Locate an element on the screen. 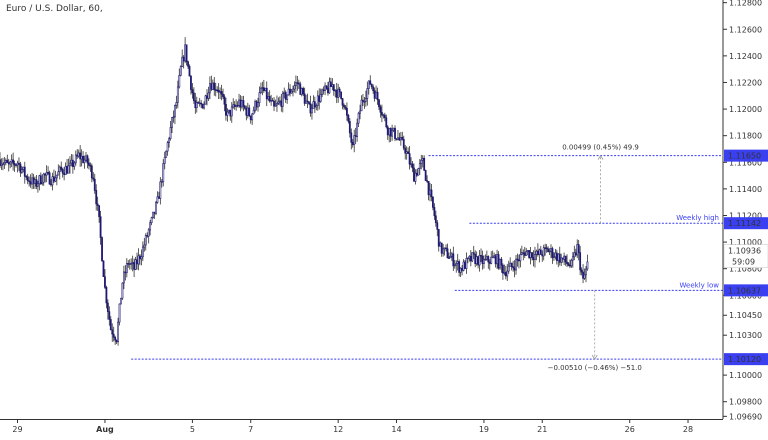 Image resolution: width=768 pixels, height=440 pixels. level-badge-label-3: 1.10120 is located at coordinates (744, 359).